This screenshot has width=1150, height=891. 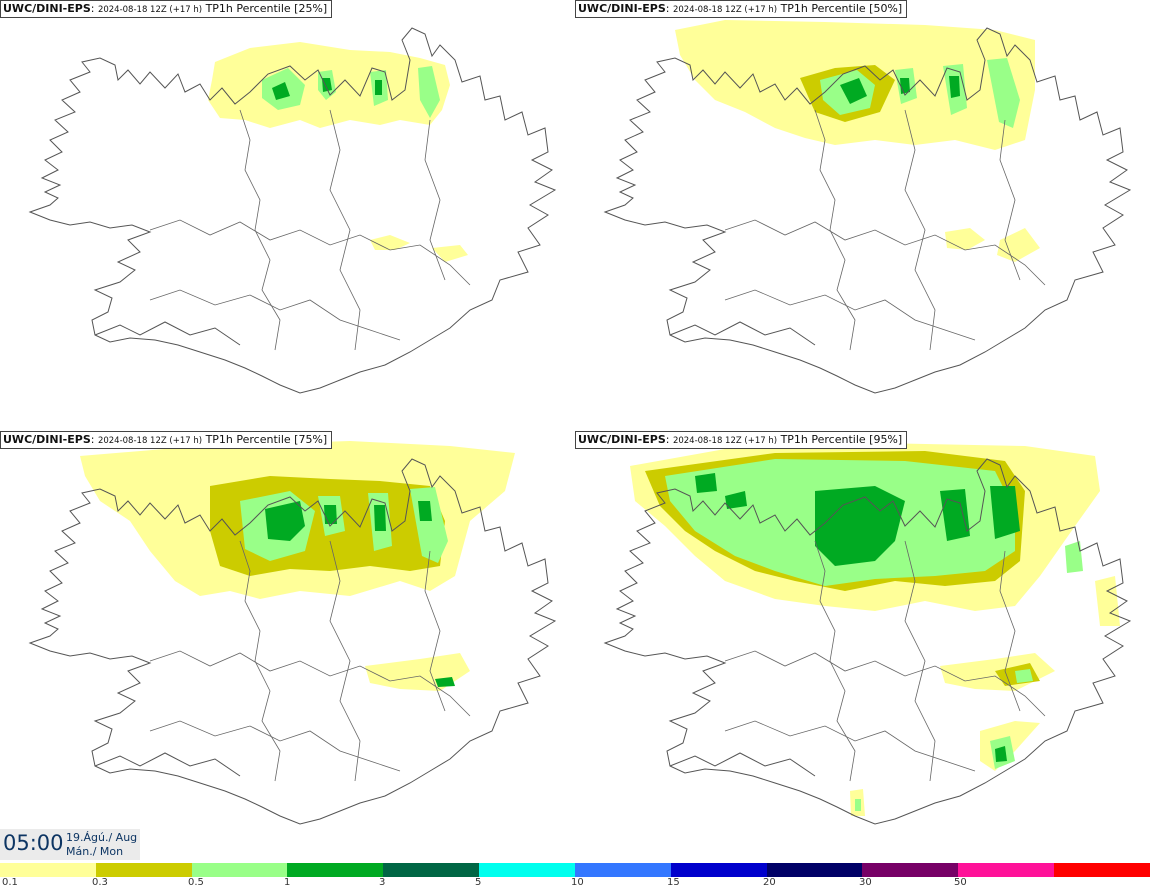 What do you see at coordinates (769, 882) in the screenshot?
I see `colorbar-tick-label: 20` at bounding box center [769, 882].